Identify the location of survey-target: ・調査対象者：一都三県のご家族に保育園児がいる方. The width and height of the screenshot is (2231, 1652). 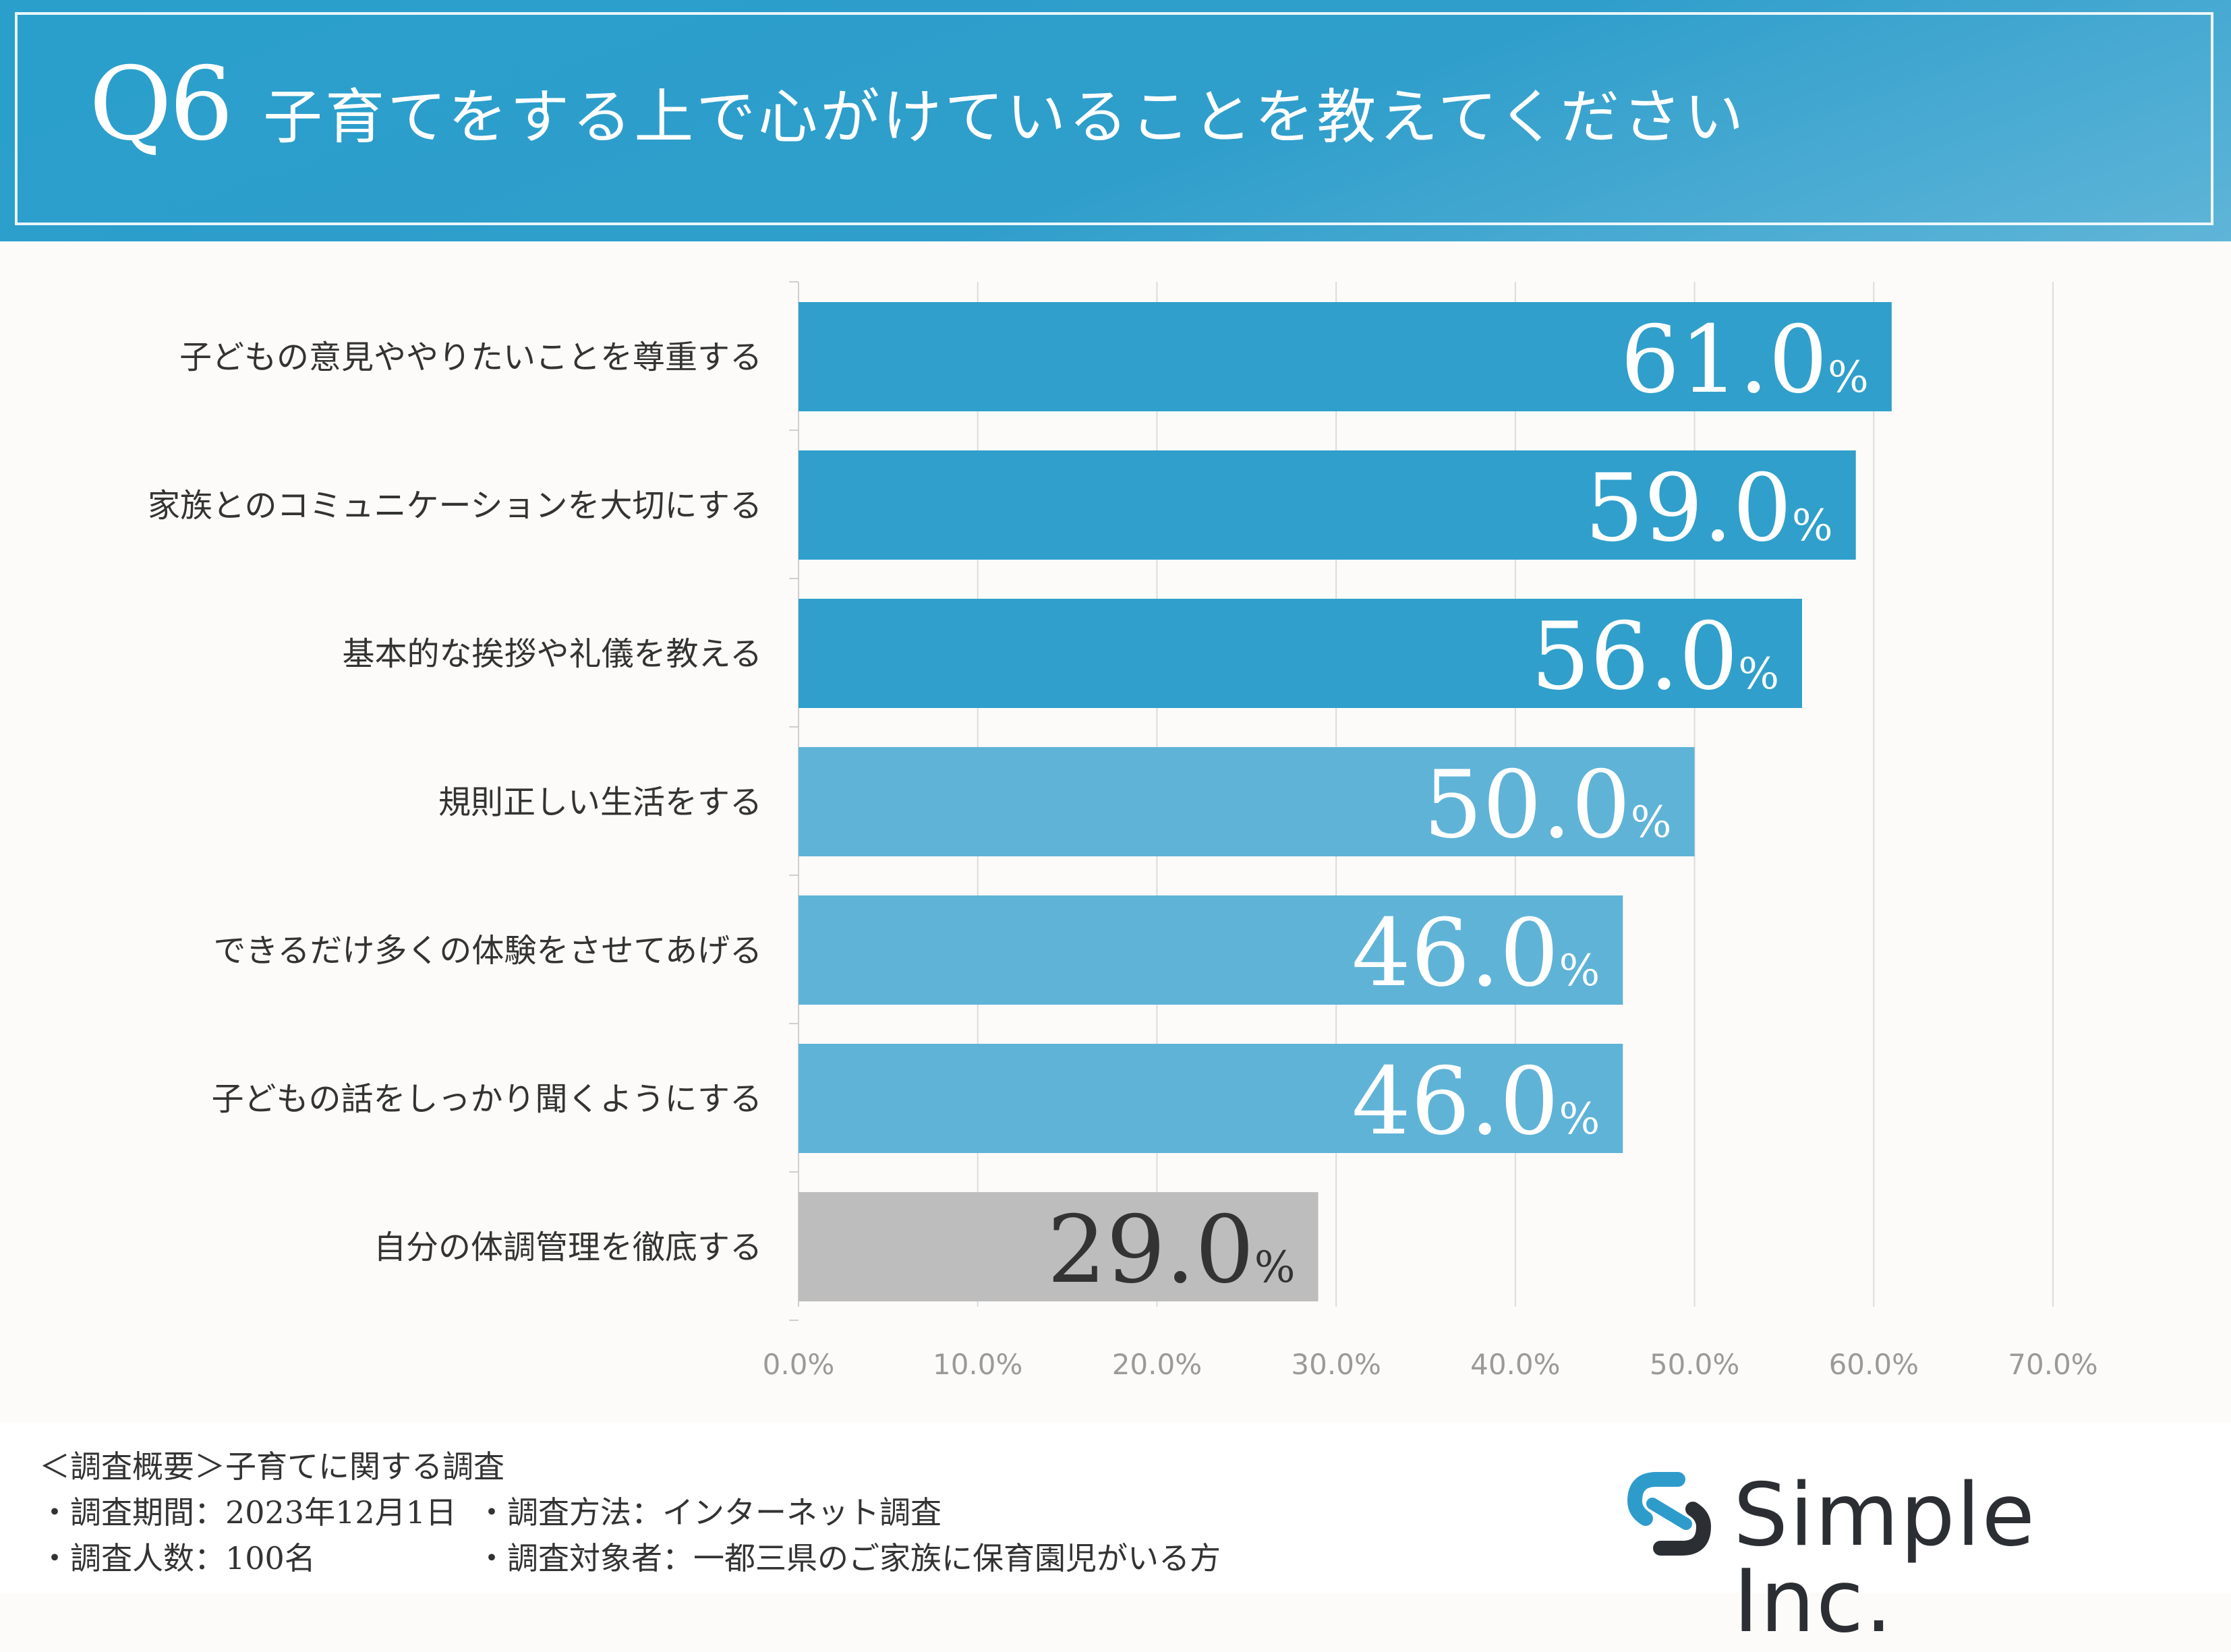
(848, 1558).